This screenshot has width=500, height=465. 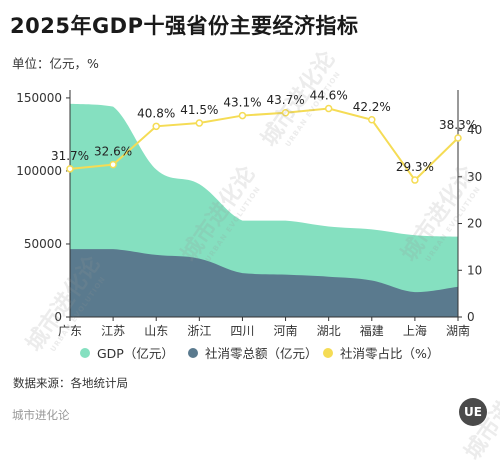 What do you see at coordinates (474, 224) in the screenshot?
I see `y-right-tick-label: 20` at bounding box center [474, 224].